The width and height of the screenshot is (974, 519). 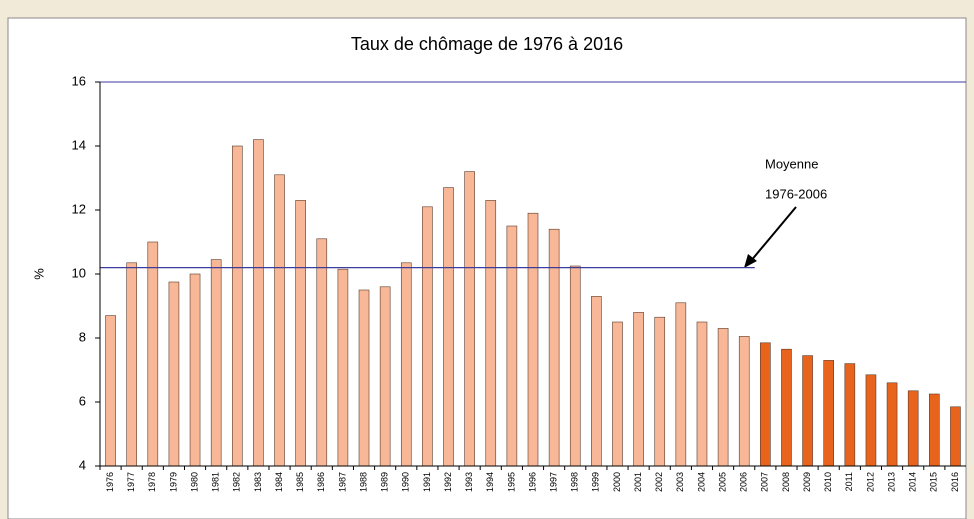 I want to click on y-tick-label: 10, so click(x=79, y=272).